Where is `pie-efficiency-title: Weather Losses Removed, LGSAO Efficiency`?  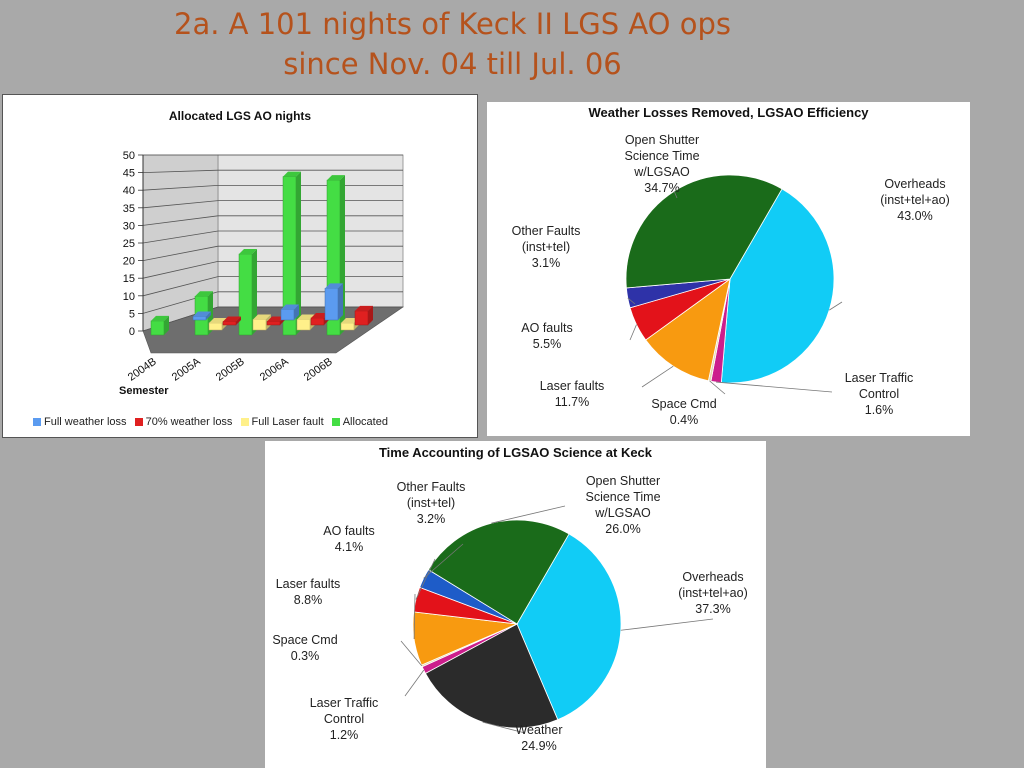 pie-efficiency-title: Weather Losses Removed, LGSAO Efficiency is located at coordinates (728, 112).